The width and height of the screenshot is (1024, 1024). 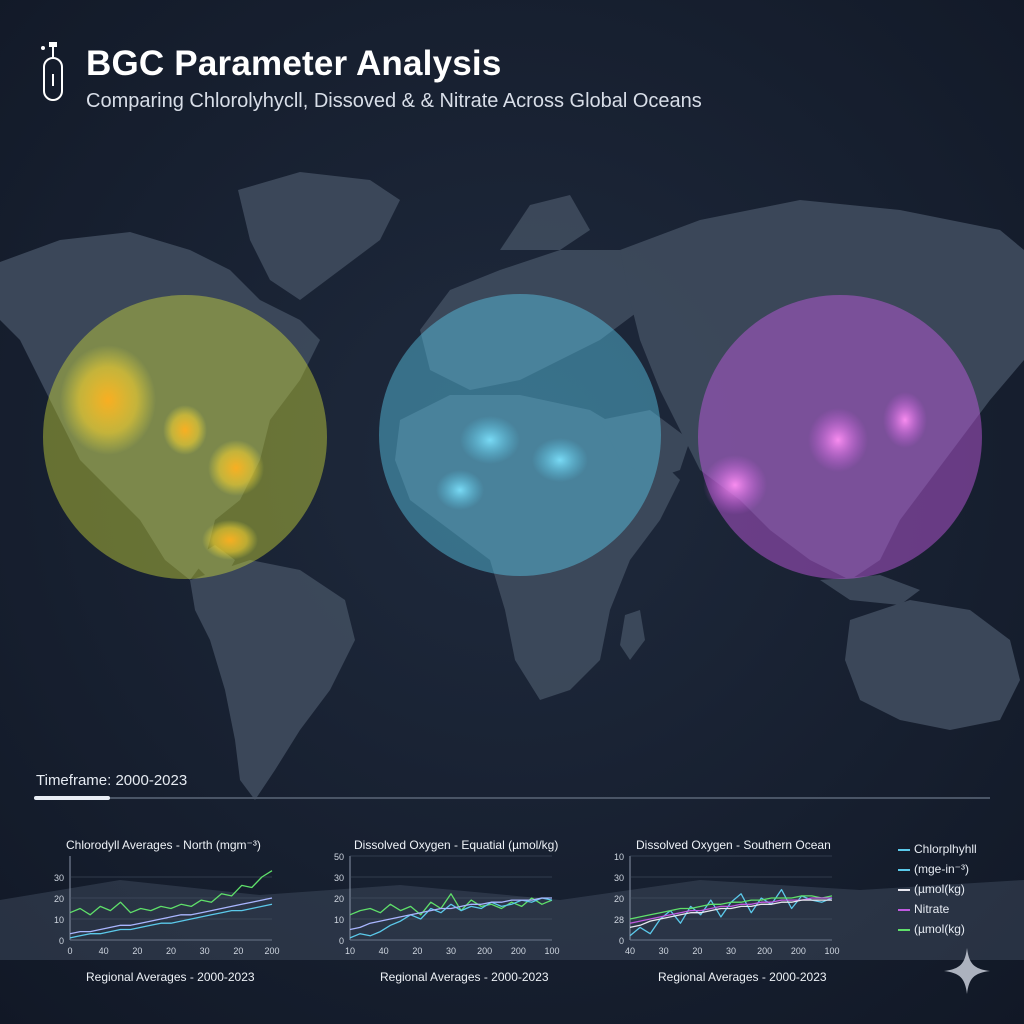 I want to click on page-title: BGC Parameter Analysis, so click(x=294, y=63).